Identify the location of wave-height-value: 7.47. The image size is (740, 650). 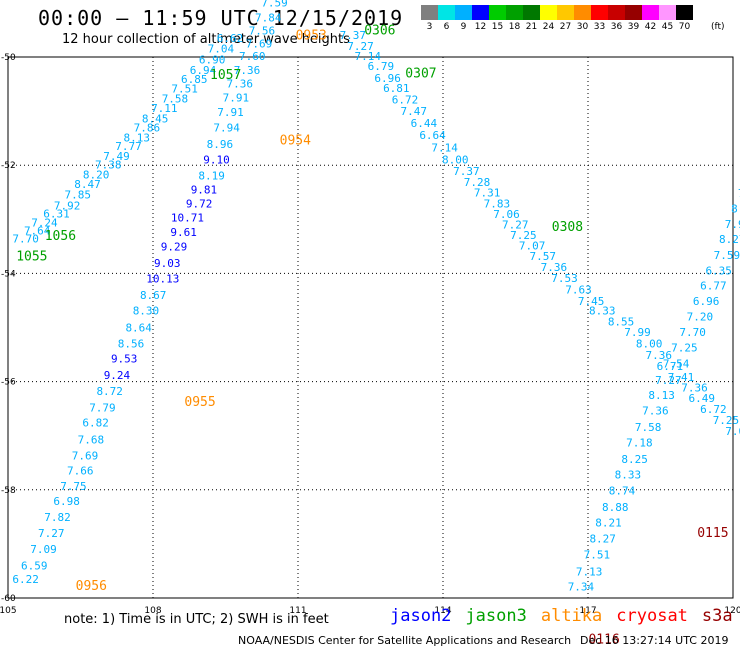
(413, 111).